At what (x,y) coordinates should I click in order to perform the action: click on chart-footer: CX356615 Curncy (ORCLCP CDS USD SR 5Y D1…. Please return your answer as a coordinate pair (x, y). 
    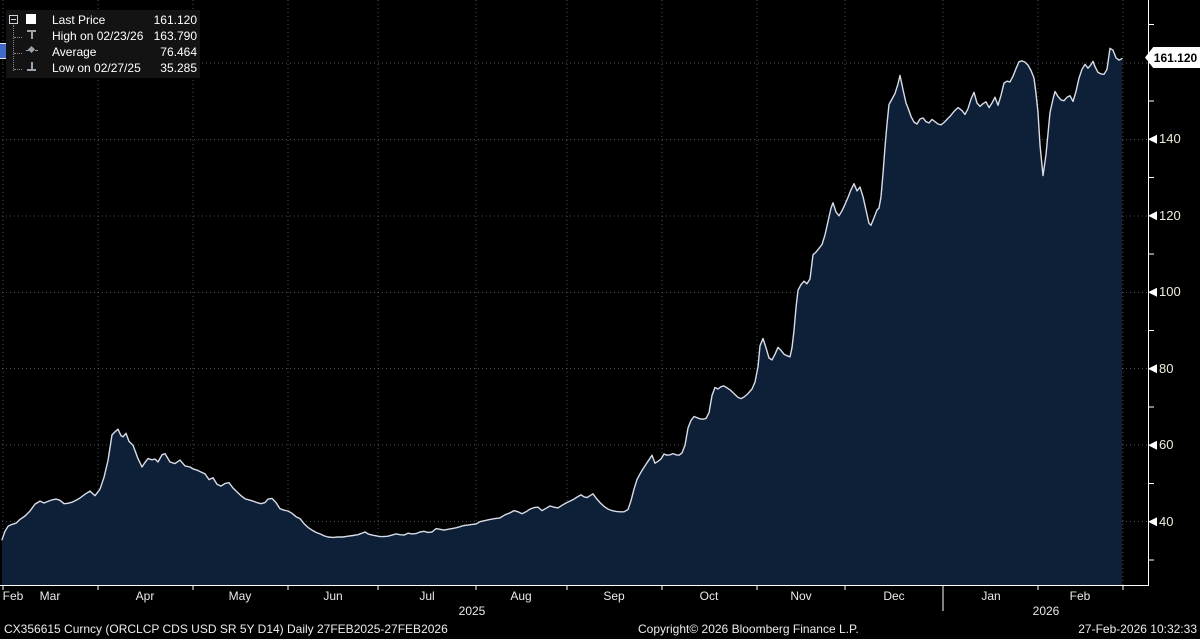
    Looking at the image, I should click on (600, 629).